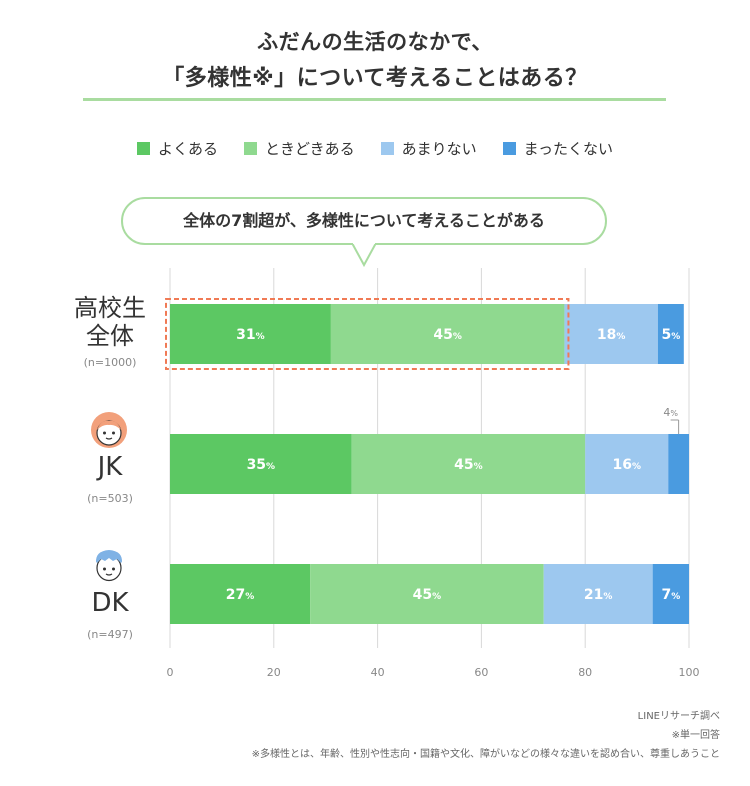 The width and height of the screenshot is (750, 786). What do you see at coordinates (188, 149) in the screenshot?
I see `legend-label-often: よくある` at bounding box center [188, 149].